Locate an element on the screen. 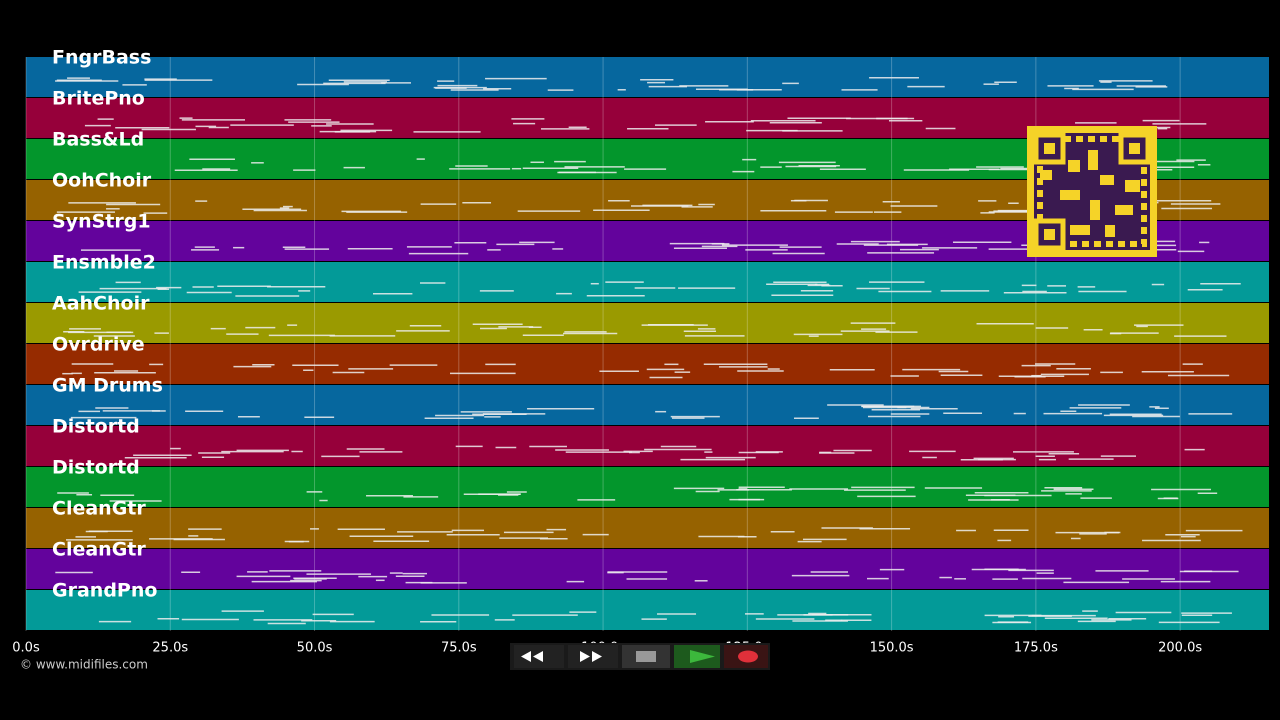 The height and width of the screenshot is (720, 1280). credit: © www.midifiles.com is located at coordinates (84, 665).